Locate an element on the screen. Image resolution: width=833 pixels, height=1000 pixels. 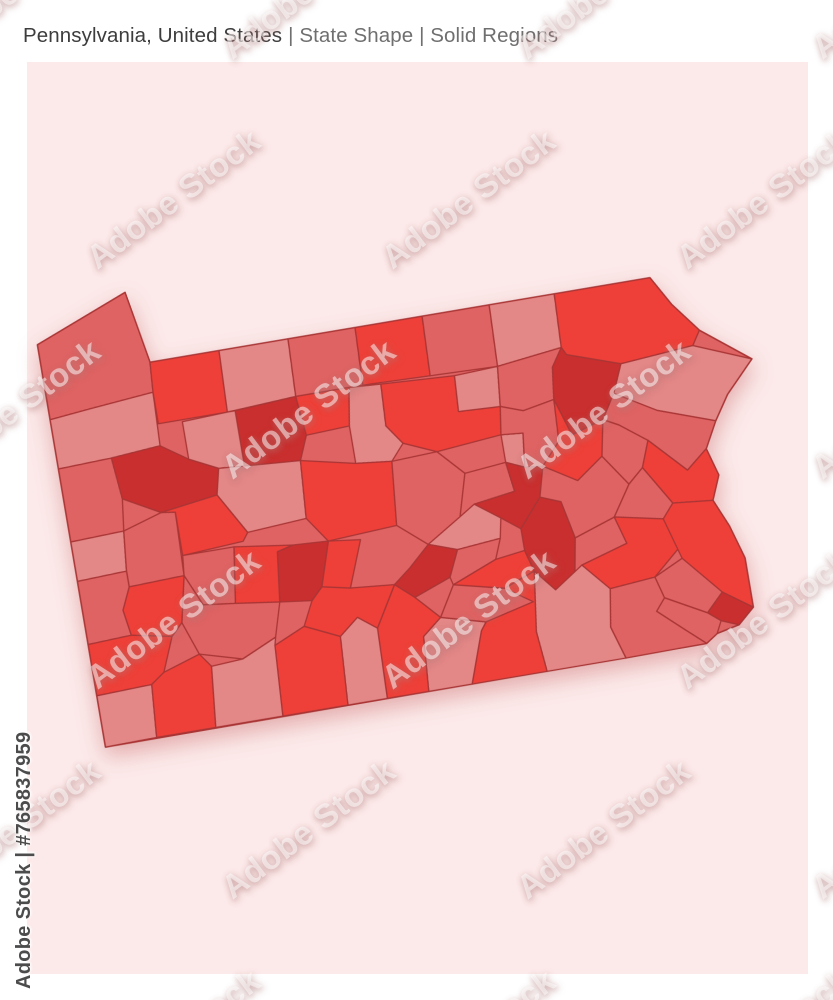
watermark-vertical: Adobe Stock | #765837959 is located at coordinates (24, 860).